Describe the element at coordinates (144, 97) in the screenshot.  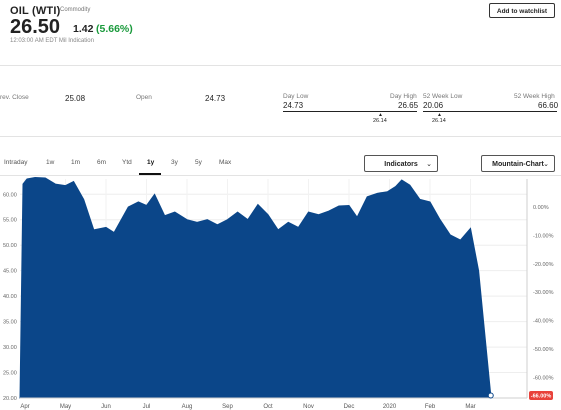
I see `open-label: Open` at that location.